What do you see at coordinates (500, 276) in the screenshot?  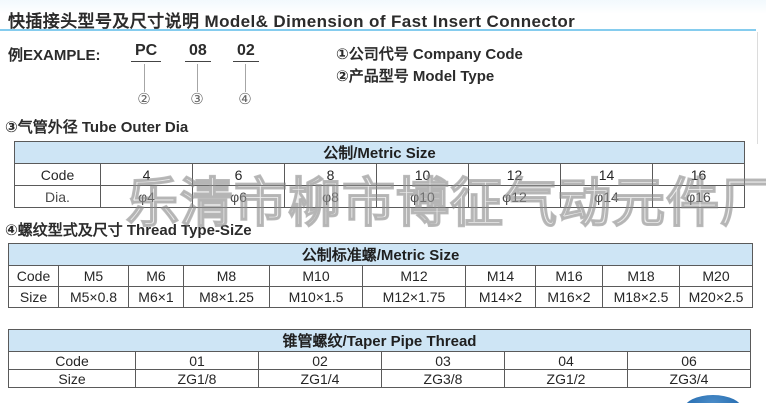 I see `table-cell: M14` at bounding box center [500, 276].